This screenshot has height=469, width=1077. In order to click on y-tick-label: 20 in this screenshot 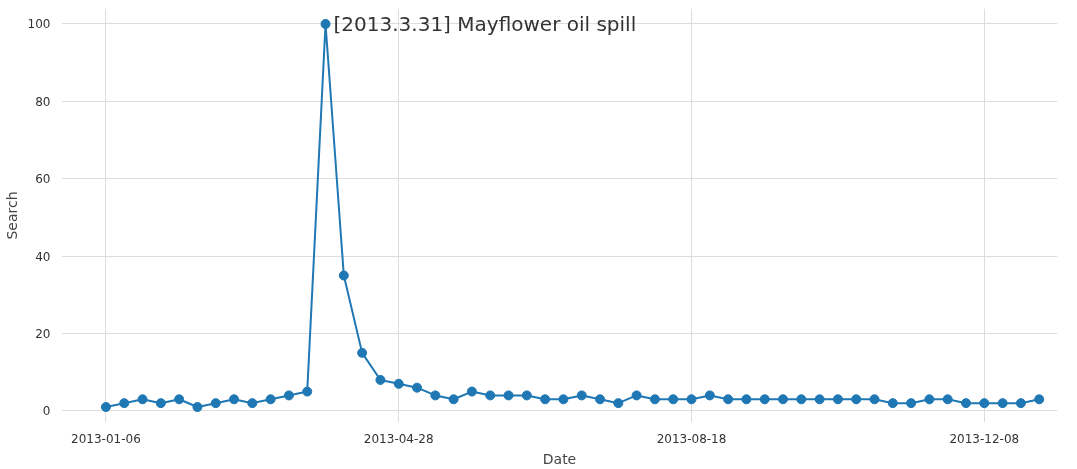, I will do `click(43, 334)`.